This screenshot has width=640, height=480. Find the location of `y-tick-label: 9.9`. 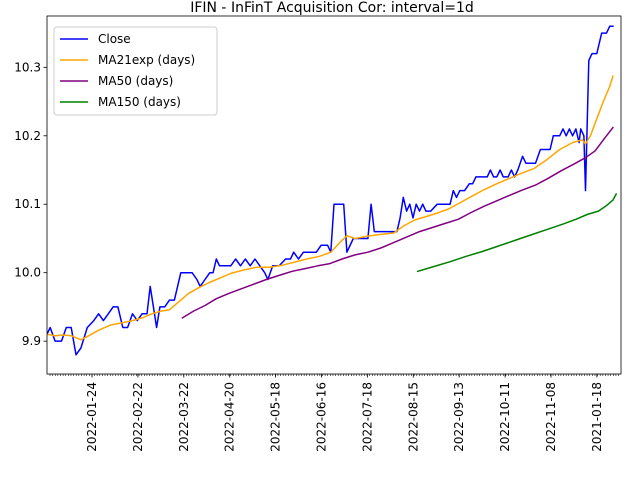

y-tick-label: 9.9 is located at coordinates (31, 341).